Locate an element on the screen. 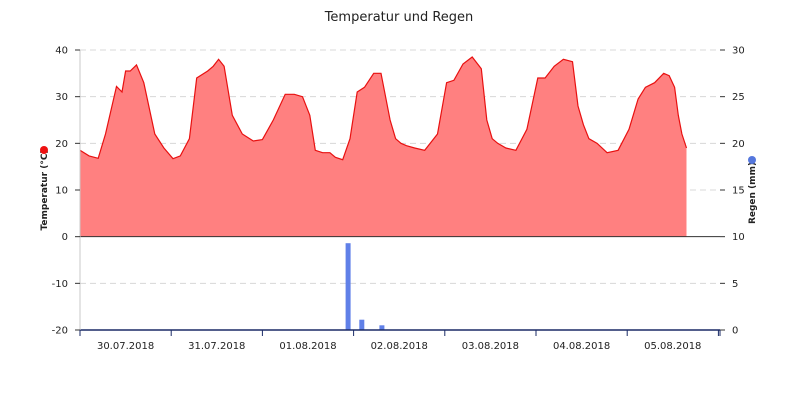 Image resolution: width=800 pixels, height=400 pixels. right-tick-label: 15 is located at coordinates (738, 191).